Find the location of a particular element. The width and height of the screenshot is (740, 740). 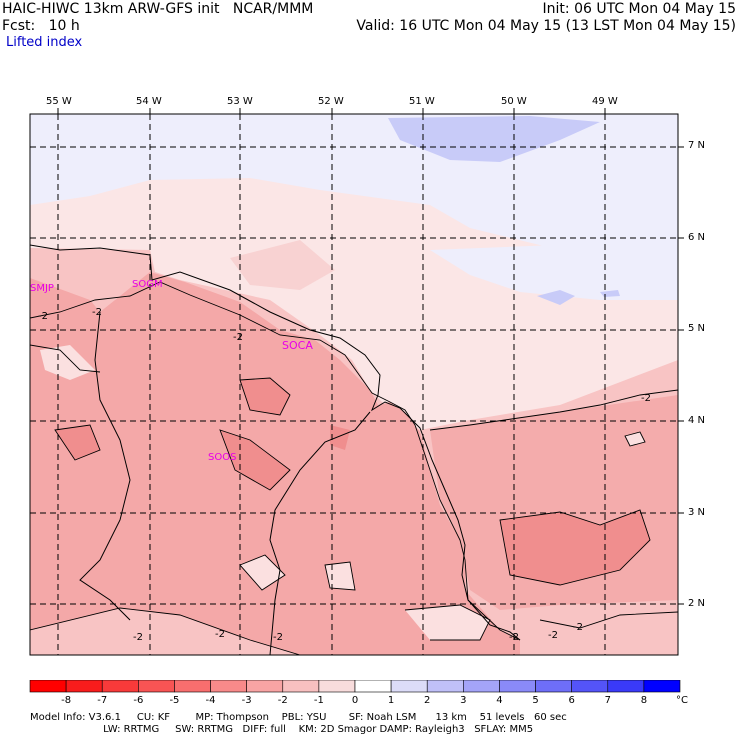

colorbar-tick-label: 6 is located at coordinates (571, 700).